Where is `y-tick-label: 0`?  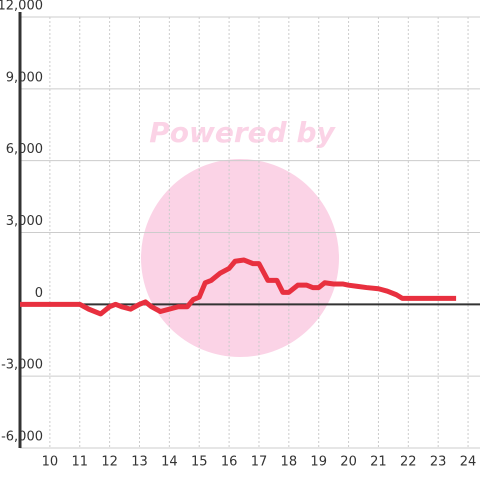
y-tick-label: 0 is located at coordinates (39, 293).